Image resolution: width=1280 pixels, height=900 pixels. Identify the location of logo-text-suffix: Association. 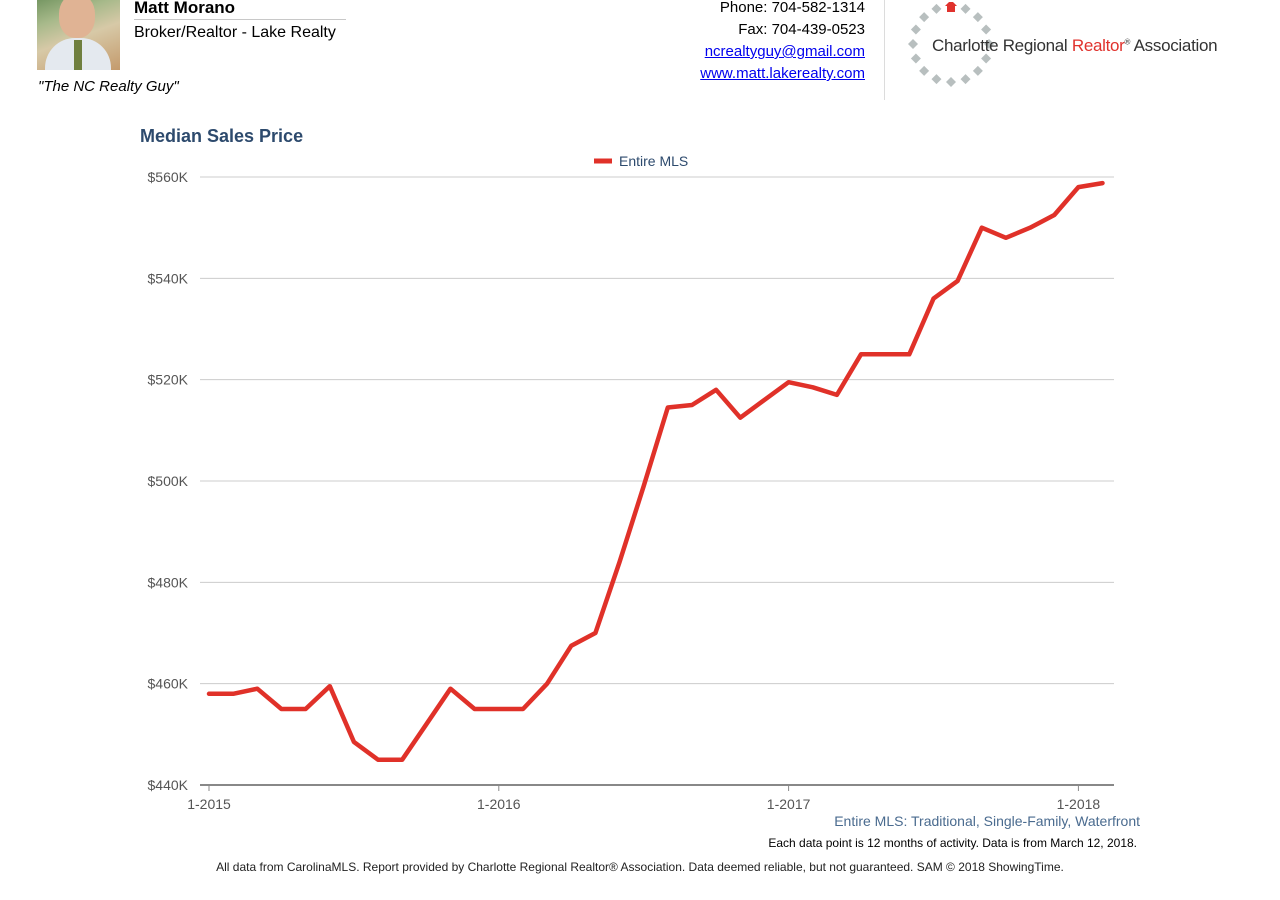
(1174, 45).